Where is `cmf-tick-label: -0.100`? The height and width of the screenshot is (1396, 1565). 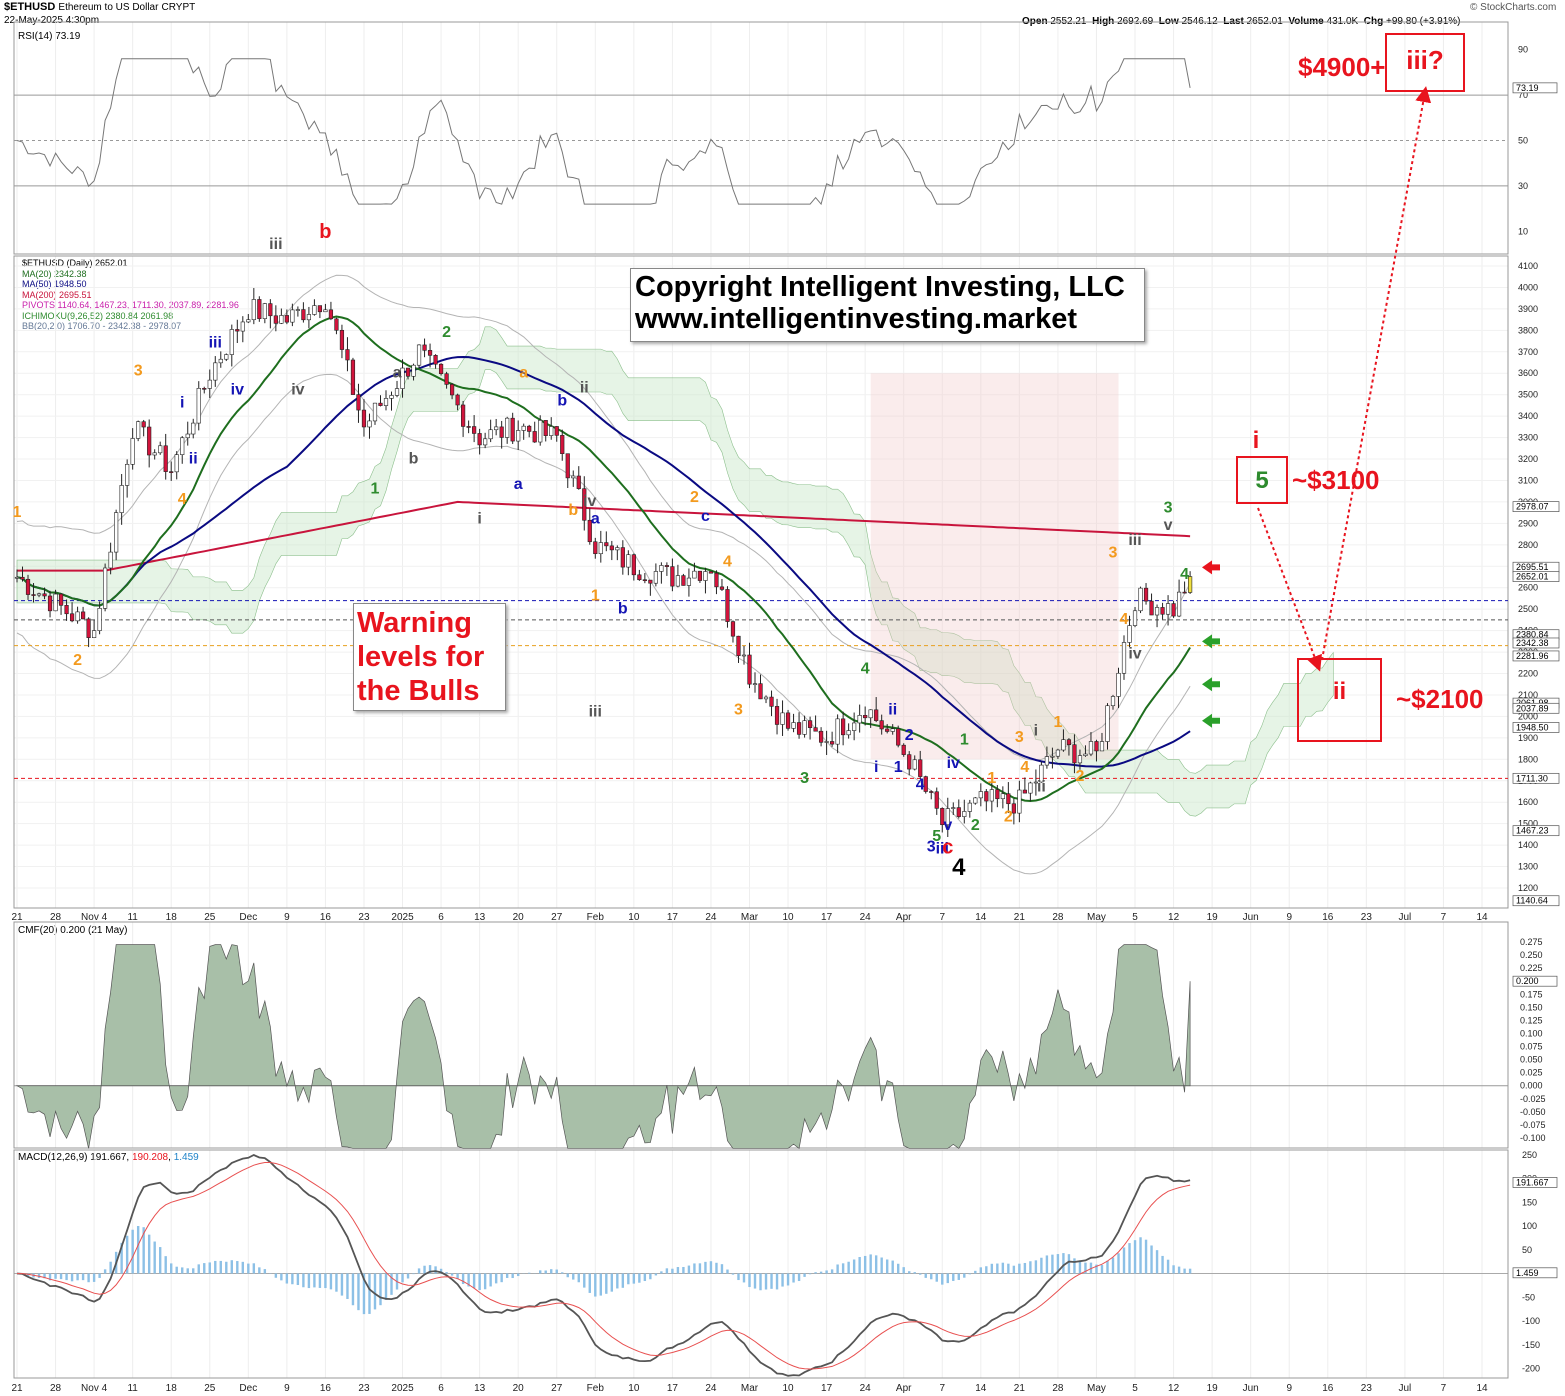
cmf-tick-label: -0.100 is located at coordinates (1533, 1138).